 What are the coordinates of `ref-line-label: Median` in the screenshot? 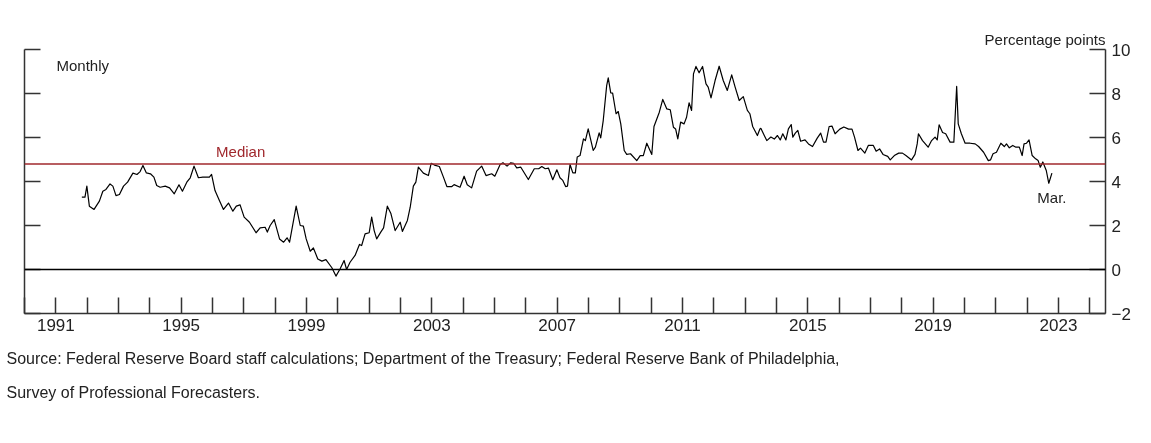 It's located at (241, 151).